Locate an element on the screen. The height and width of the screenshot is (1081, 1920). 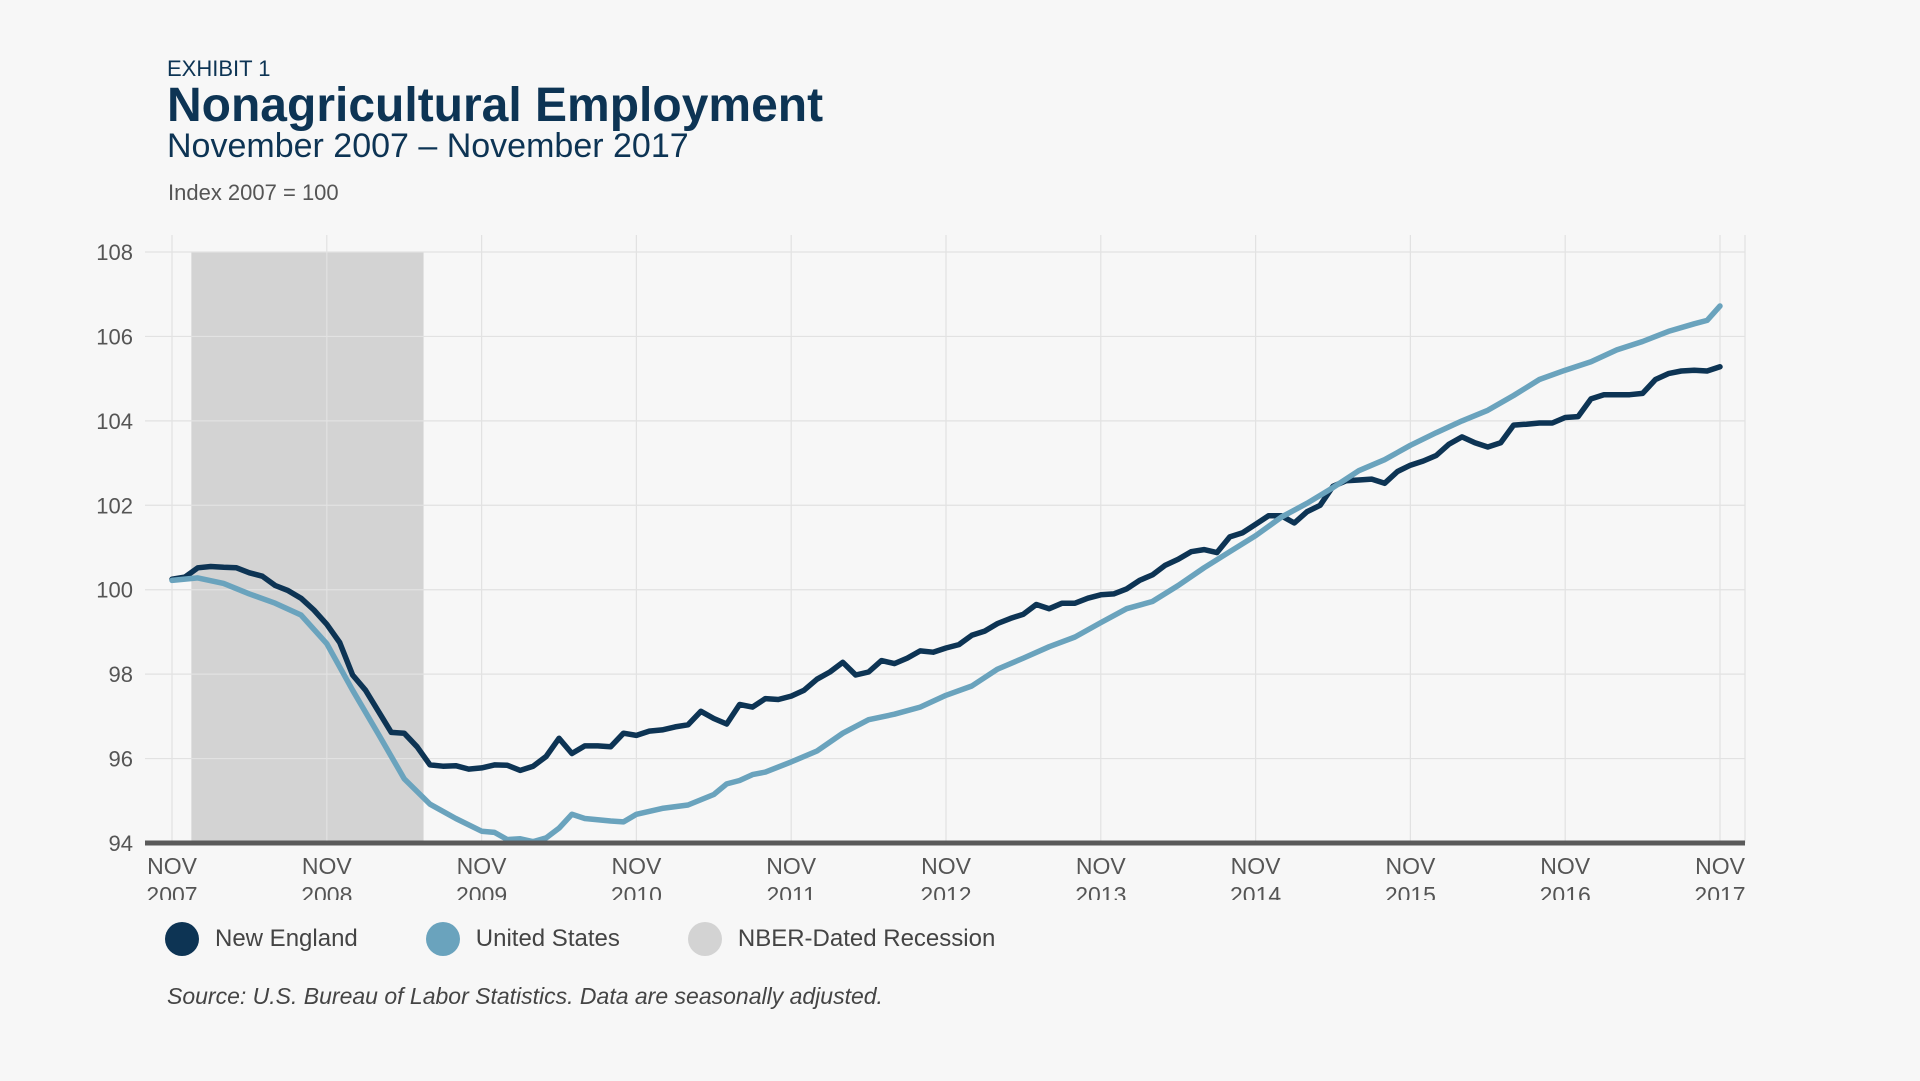
legend-item-recession: NBER-Dated Recession is located at coordinates (841, 939).